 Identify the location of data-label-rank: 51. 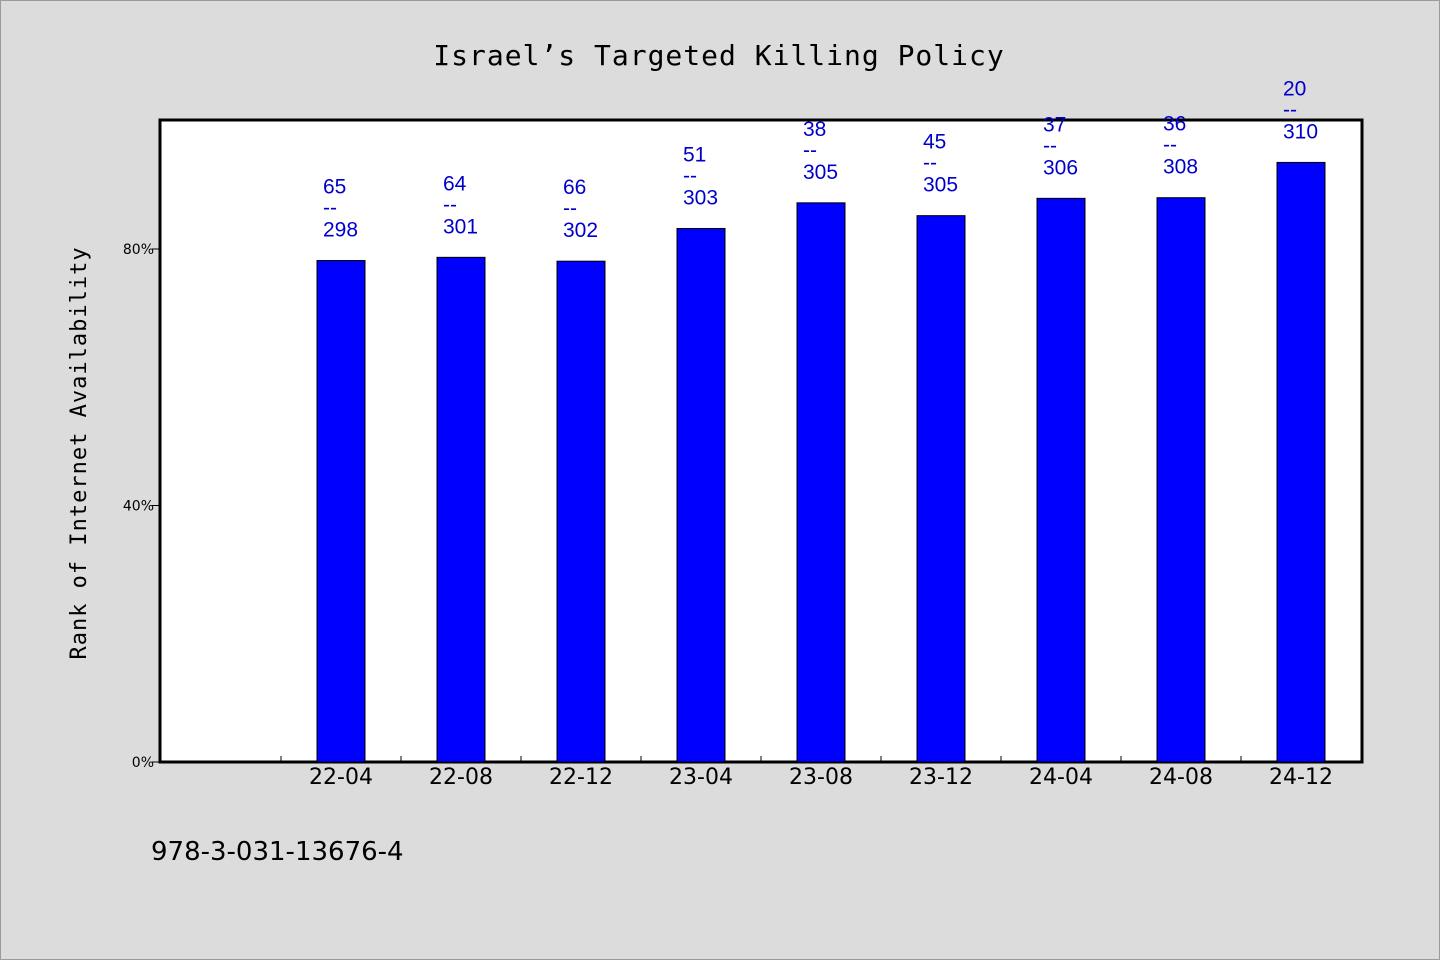
(694, 154).